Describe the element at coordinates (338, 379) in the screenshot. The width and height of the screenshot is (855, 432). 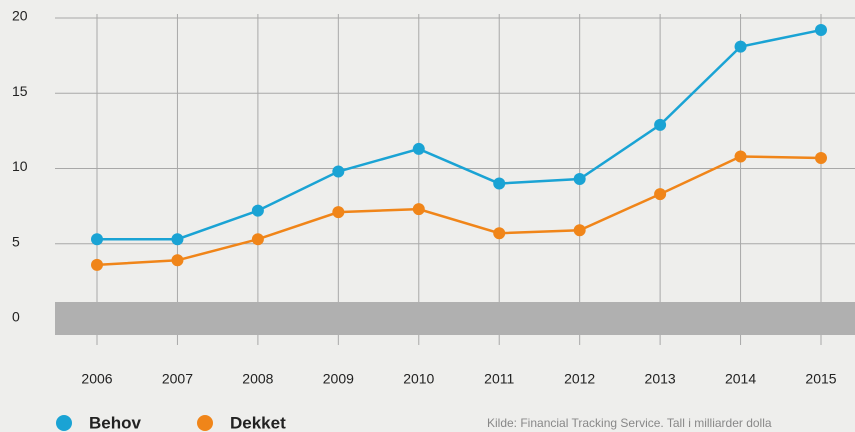
I see `x-tick-label: 2009` at that location.